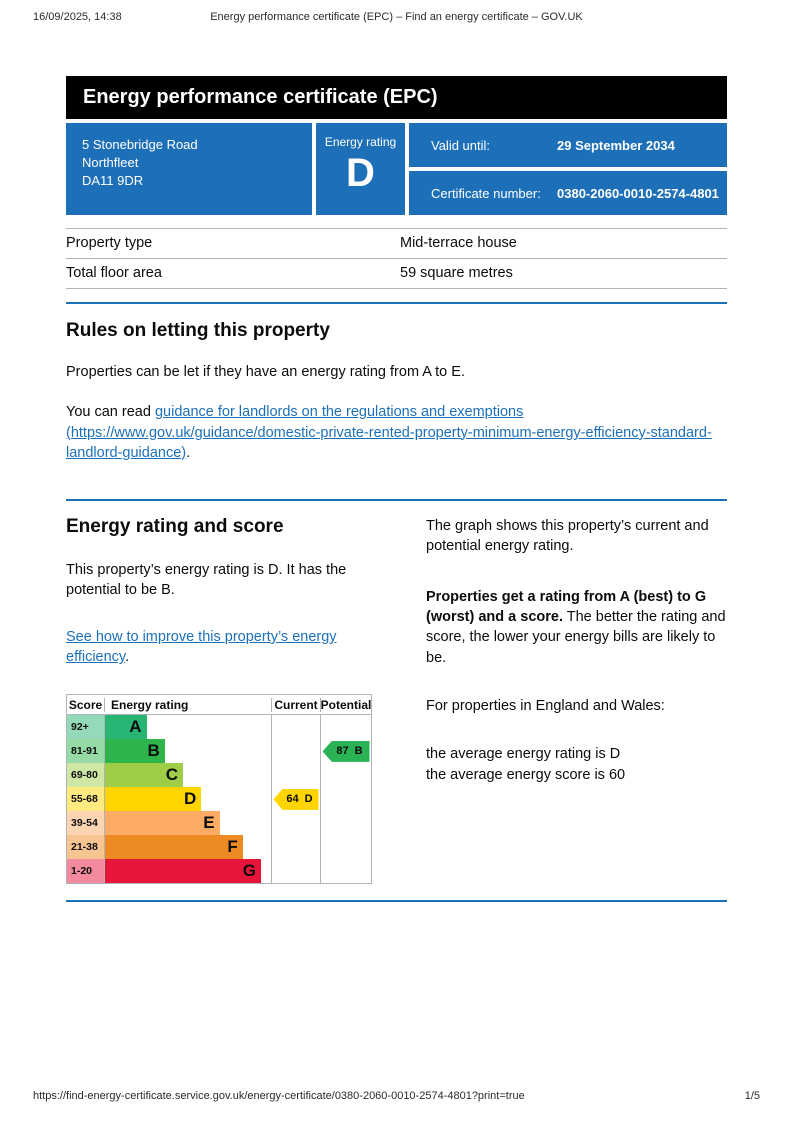  I want to click on average-rating-line: the average energy rating is D, so click(523, 754).